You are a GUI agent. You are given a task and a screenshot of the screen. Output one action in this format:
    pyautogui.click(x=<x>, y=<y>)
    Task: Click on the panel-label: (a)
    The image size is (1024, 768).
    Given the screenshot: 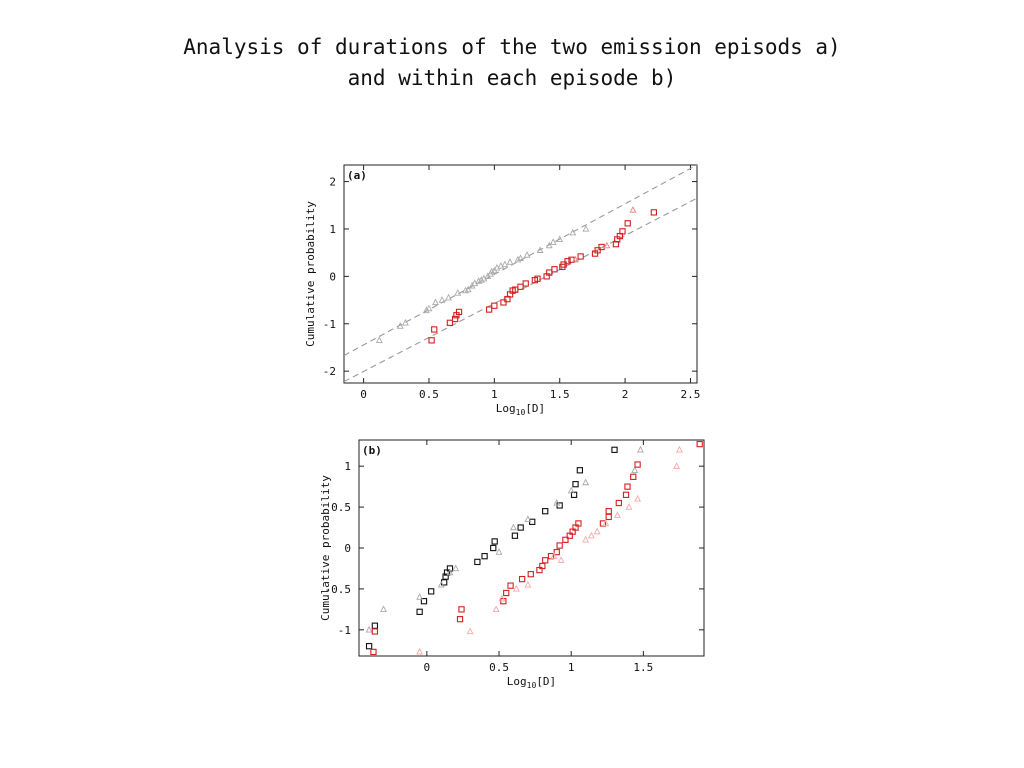 What is the action you would take?
    pyautogui.click(x=357, y=175)
    